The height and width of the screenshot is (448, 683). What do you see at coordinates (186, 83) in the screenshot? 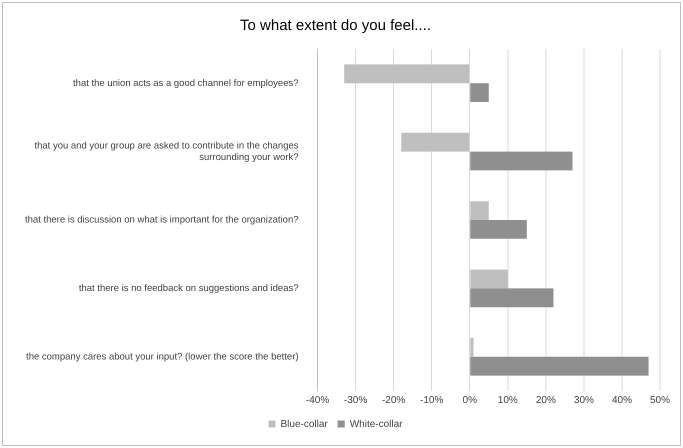
I see `y-tick-label: that the union acts as a good channel for employees?` at bounding box center [186, 83].